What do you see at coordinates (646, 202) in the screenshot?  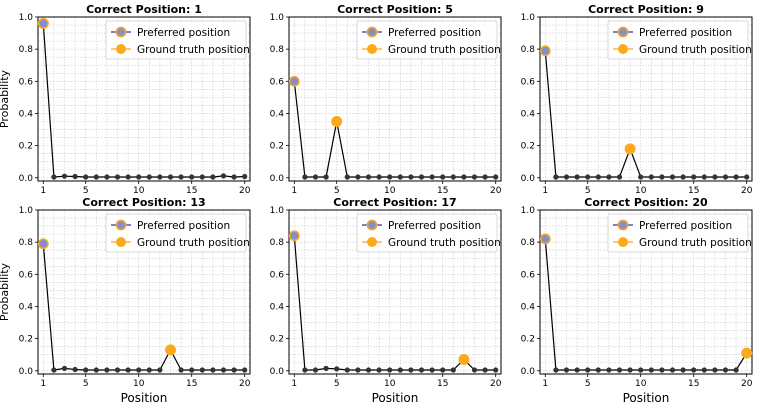 I see `subplot-title: Correct Position: 20` at bounding box center [646, 202].